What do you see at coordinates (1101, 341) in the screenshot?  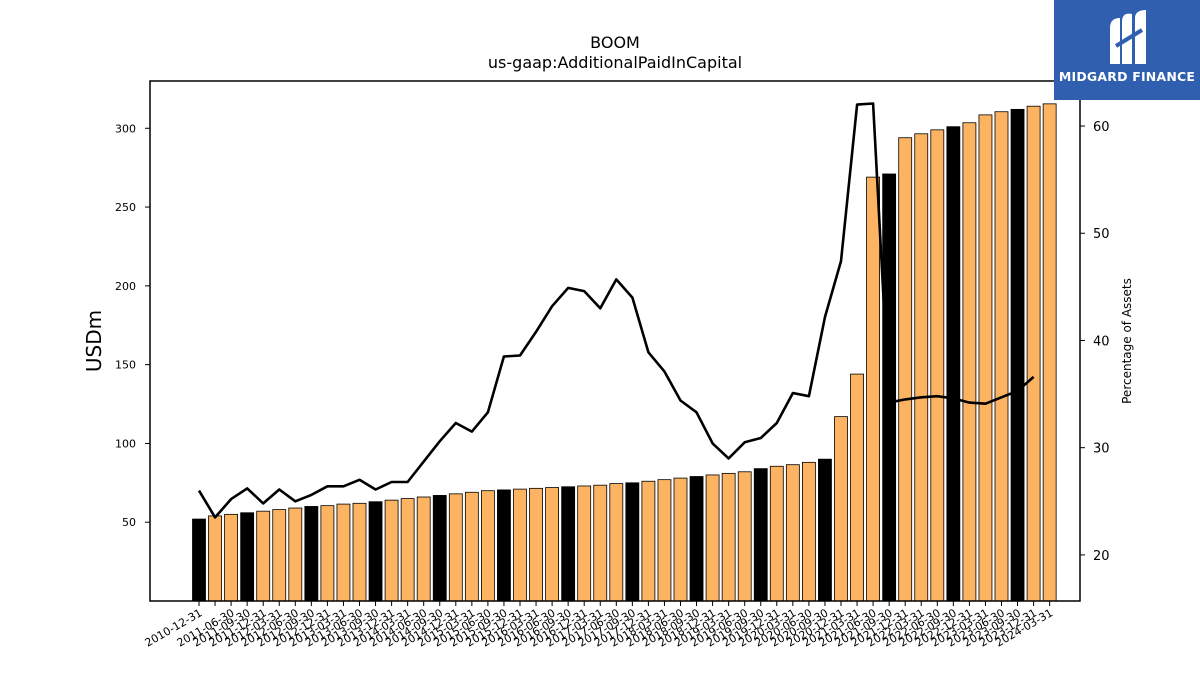 I see `y2-tick-label: 40` at bounding box center [1101, 341].